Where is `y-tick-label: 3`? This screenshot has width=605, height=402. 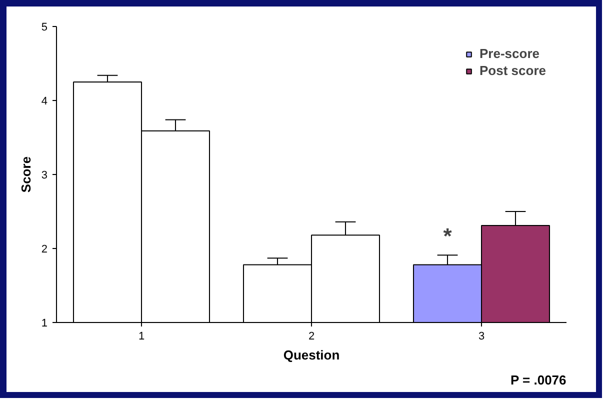
y-tick-label: 3 is located at coordinates (44, 176).